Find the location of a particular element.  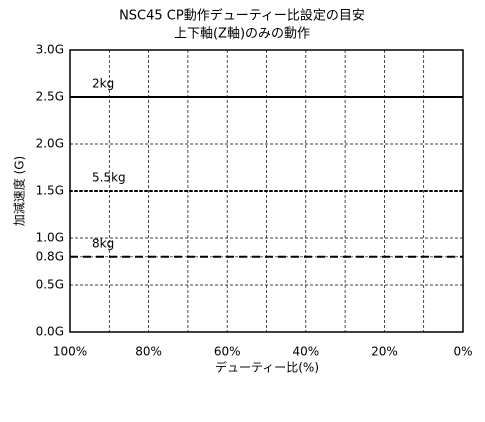

y-tick-label: 0.5G is located at coordinates (50, 285).